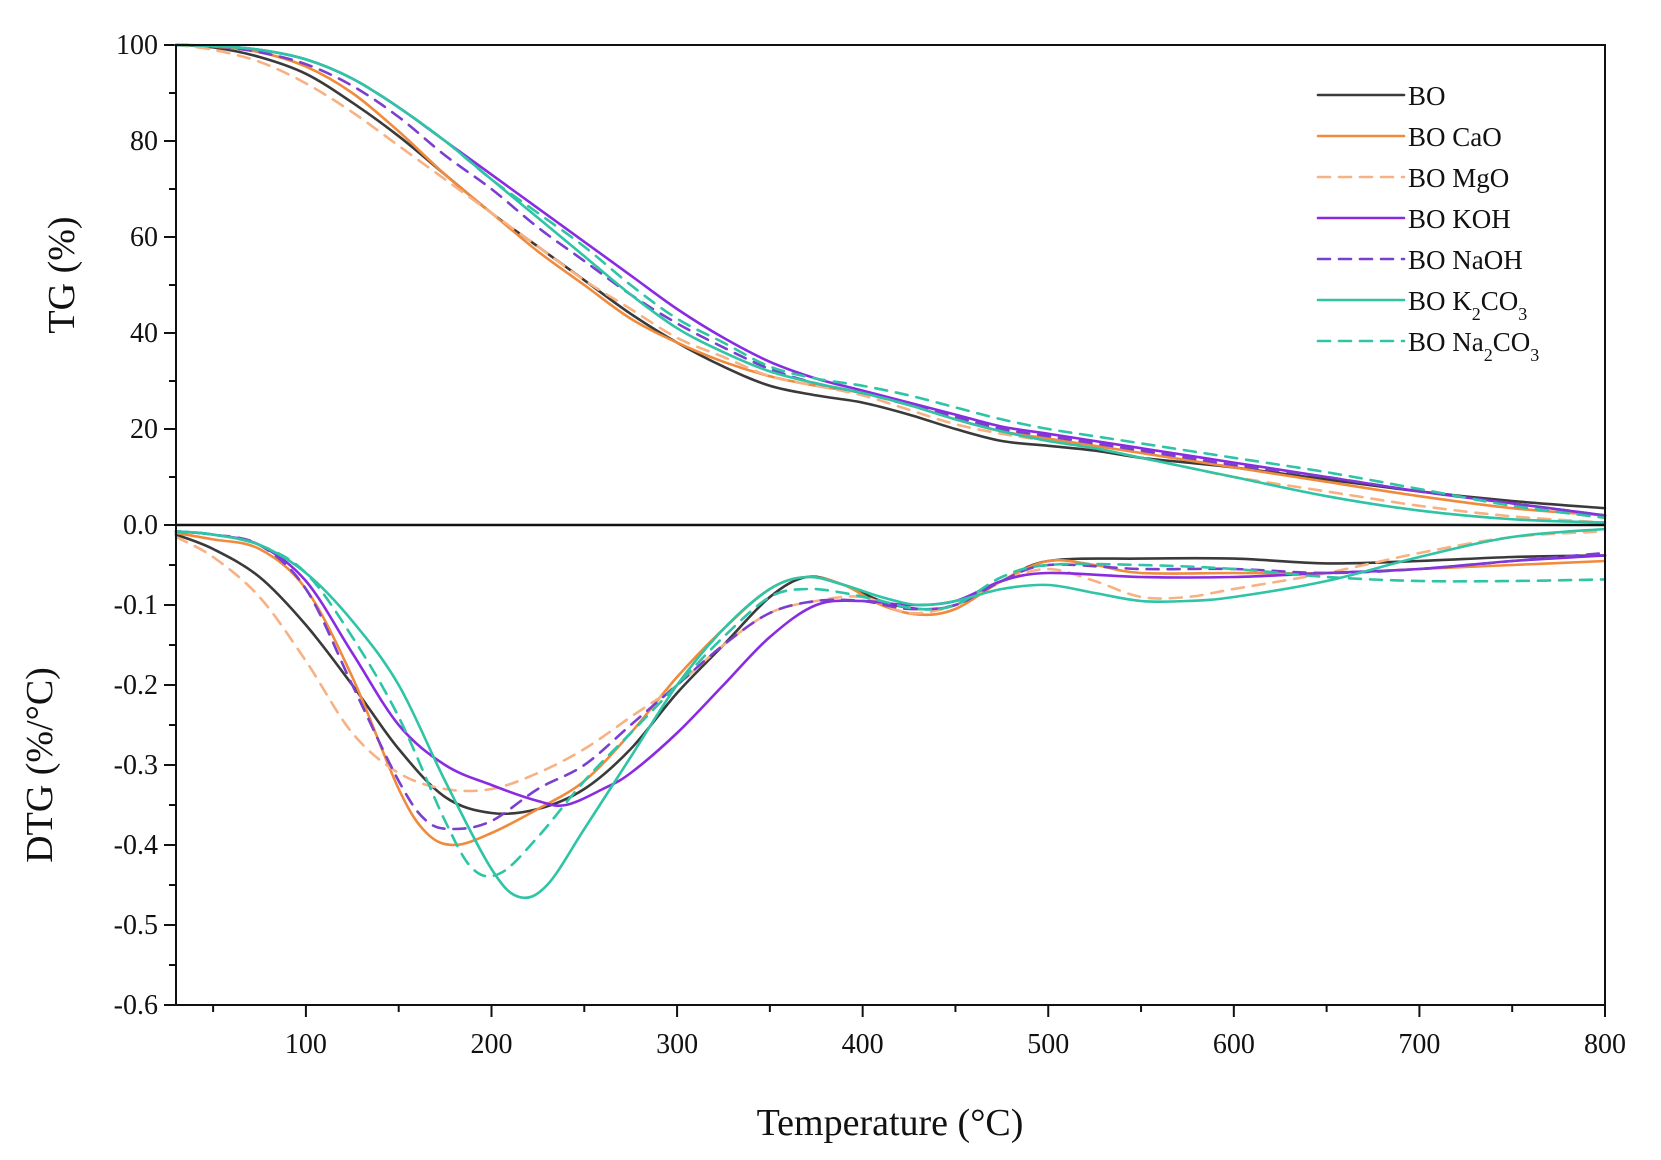  I want to click on dtg-tick-label: -0.4, so click(136, 845).